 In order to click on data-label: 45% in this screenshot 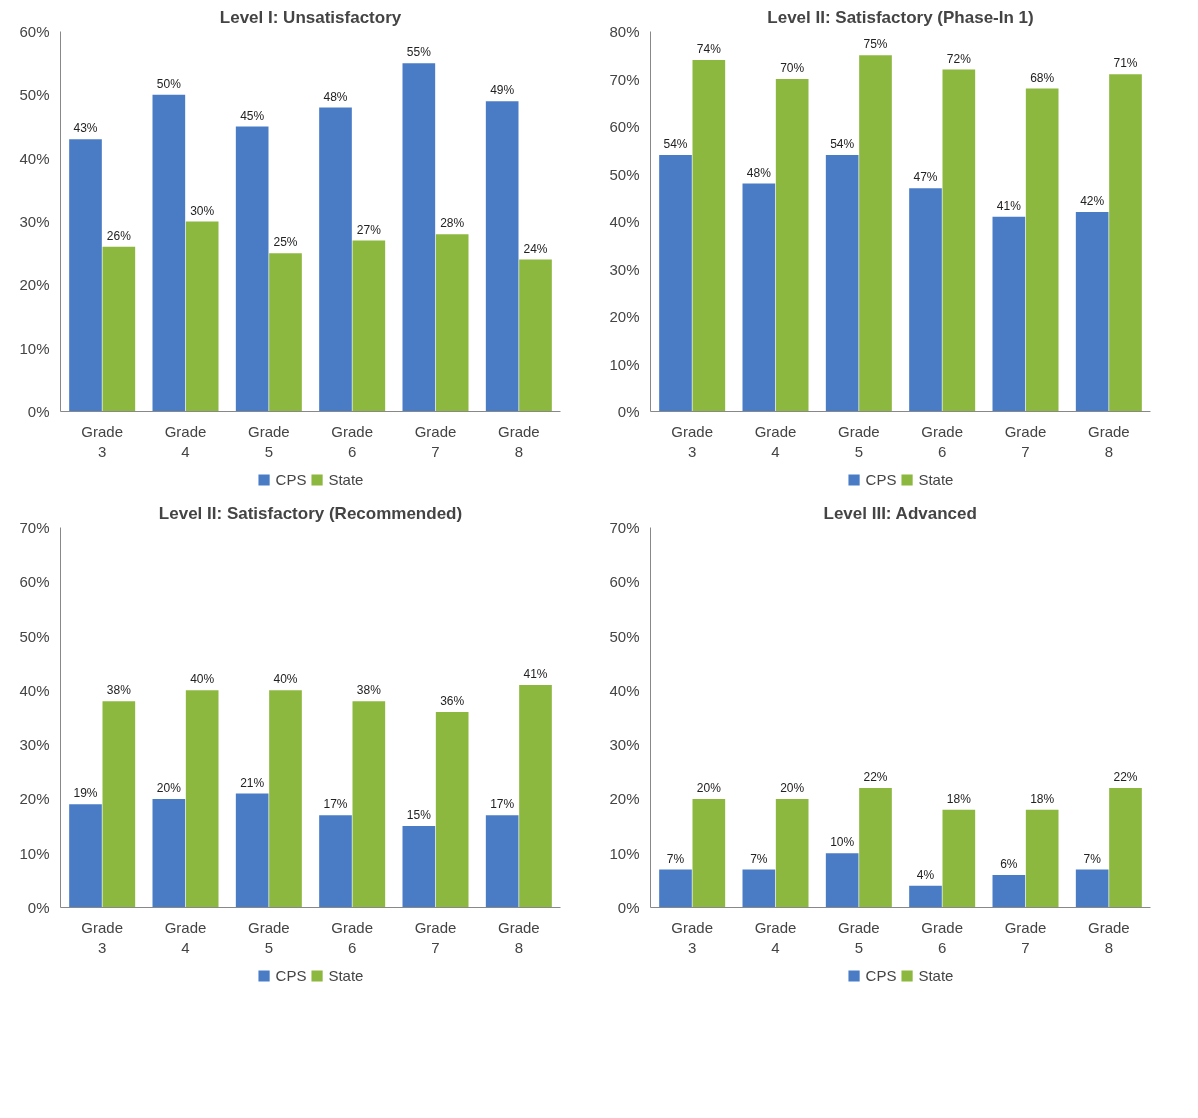, I will do `click(252, 115)`.